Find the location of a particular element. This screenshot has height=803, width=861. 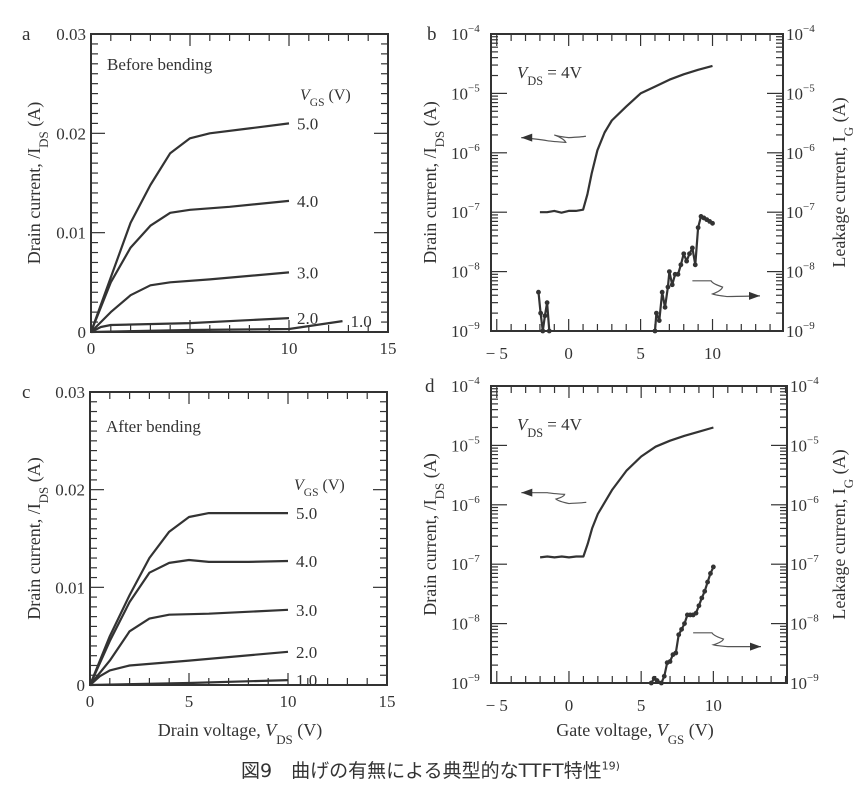

text-segment: GS is located at coordinates (676, 739).